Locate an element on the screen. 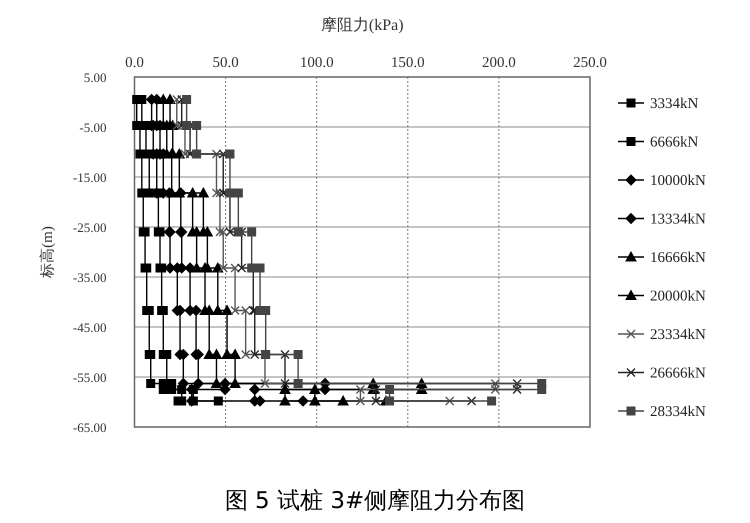 This screenshot has width=750, height=523. x-axis-title: 摩阻力(kPa) is located at coordinates (362, 25).